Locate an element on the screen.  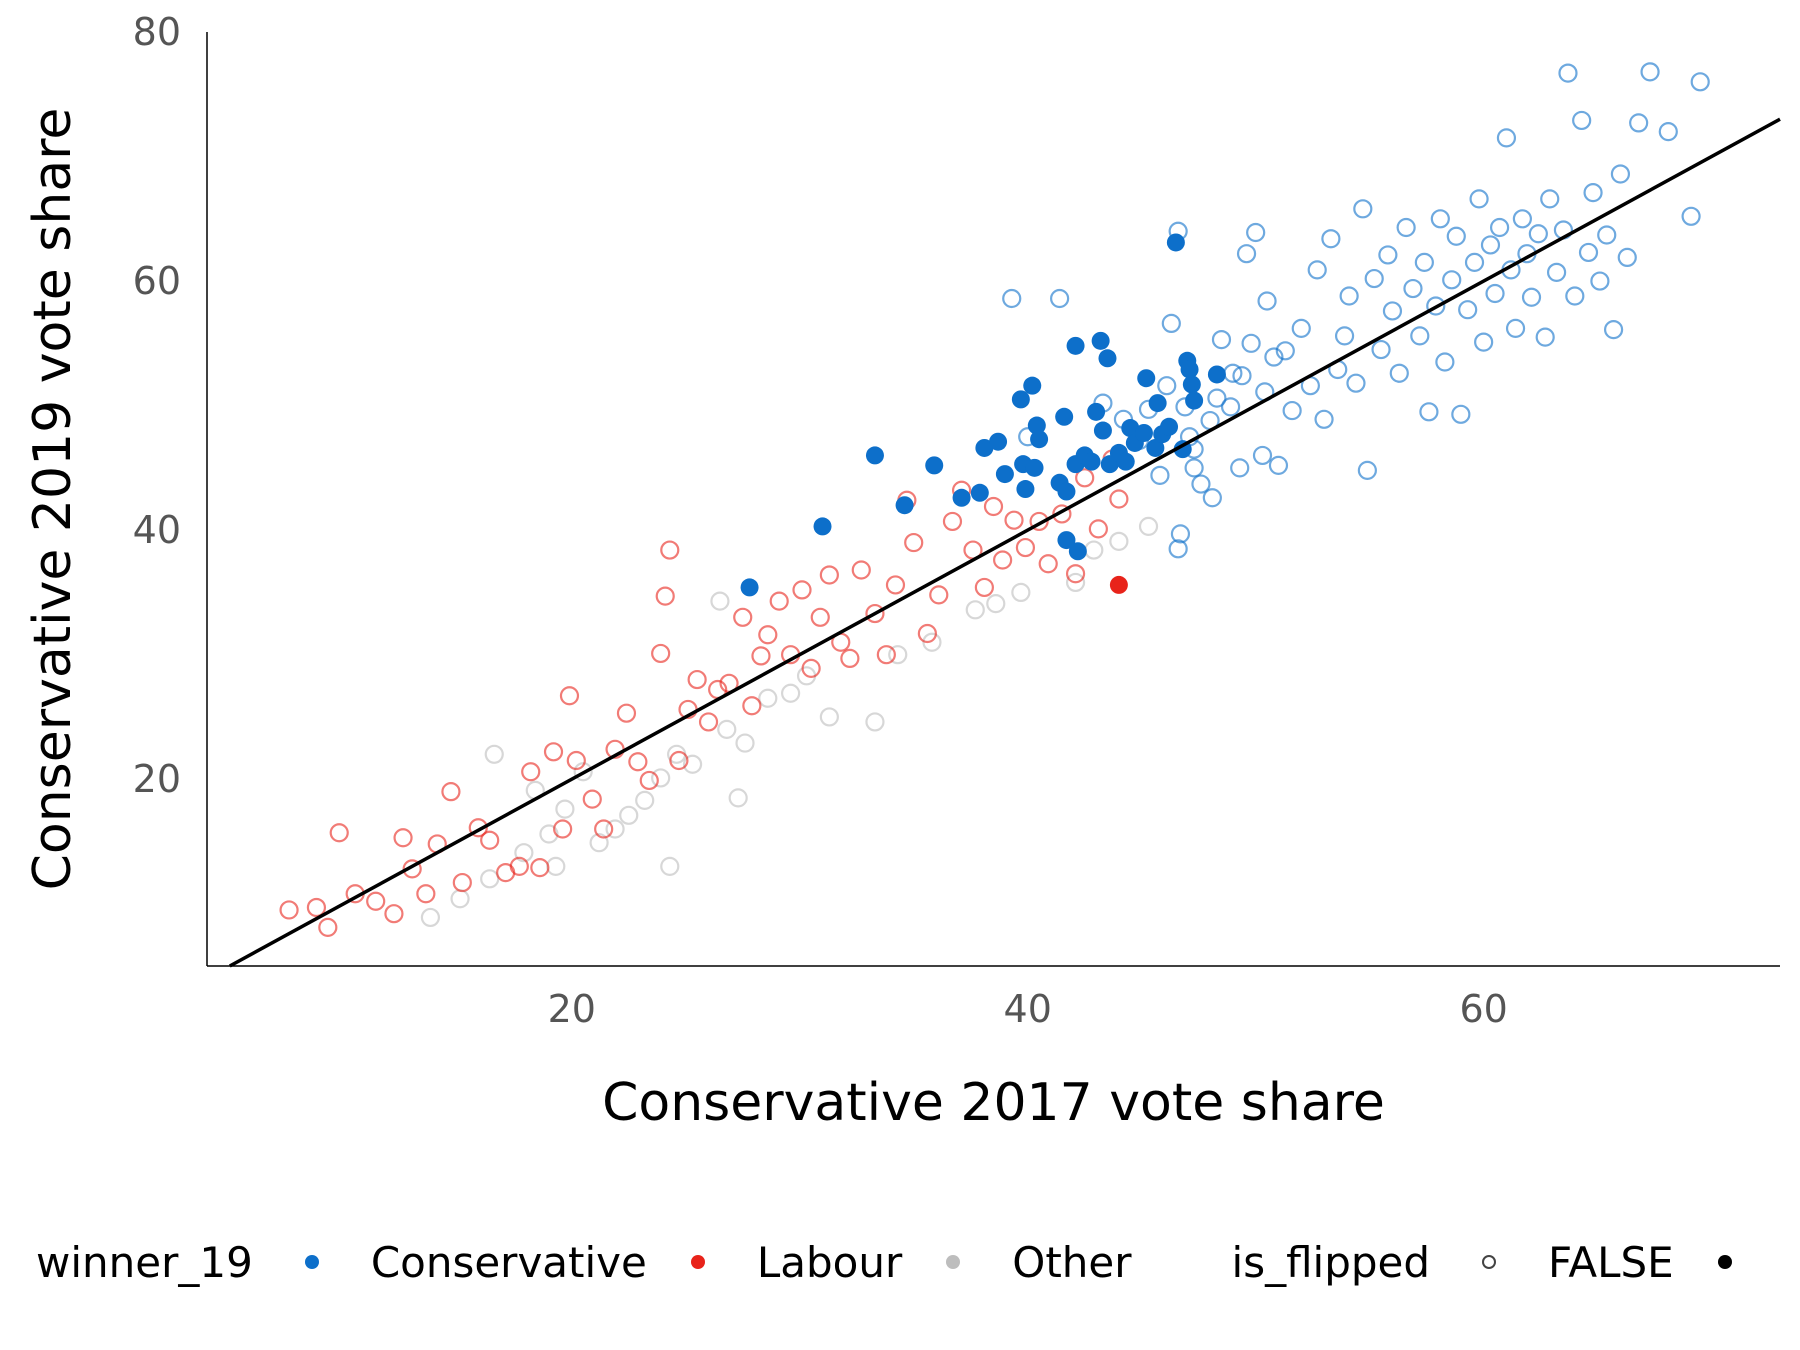
legend-key-true is located at coordinates (1724, 1262).